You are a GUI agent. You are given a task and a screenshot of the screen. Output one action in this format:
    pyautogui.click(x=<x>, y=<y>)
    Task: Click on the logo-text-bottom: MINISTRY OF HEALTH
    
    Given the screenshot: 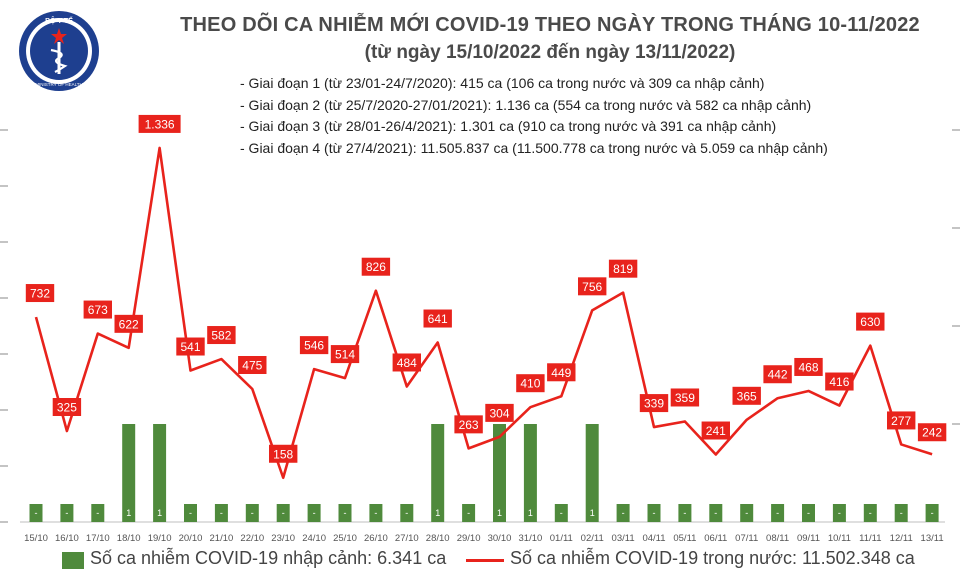 What is the action you would take?
    pyautogui.click(x=59, y=84)
    